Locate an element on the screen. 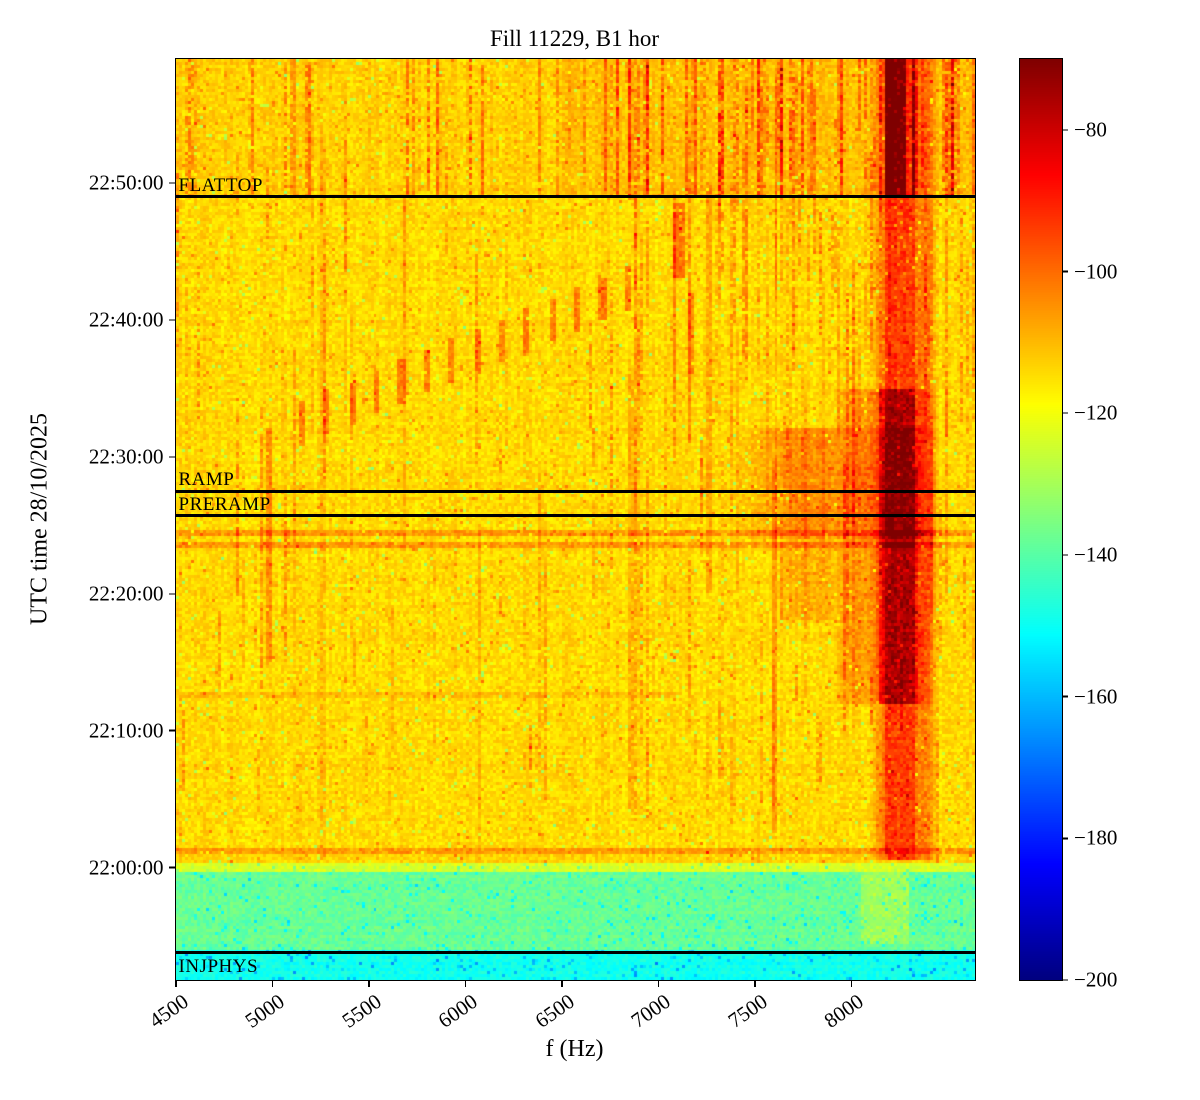 The width and height of the screenshot is (1200, 1100). colorbar-tick-label: −200 is located at coordinates (1096, 979).